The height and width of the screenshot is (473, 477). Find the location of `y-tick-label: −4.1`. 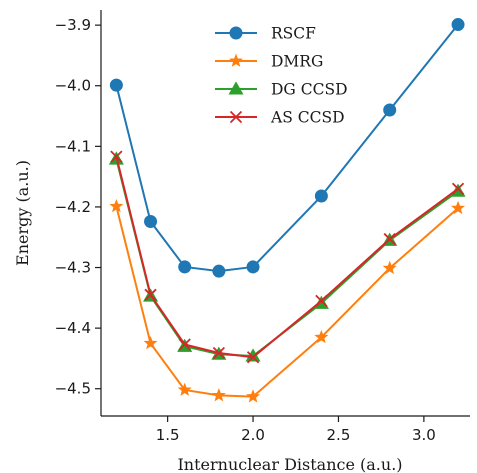

y-tick-label: −4.1 is located at coordinates (73, 146).